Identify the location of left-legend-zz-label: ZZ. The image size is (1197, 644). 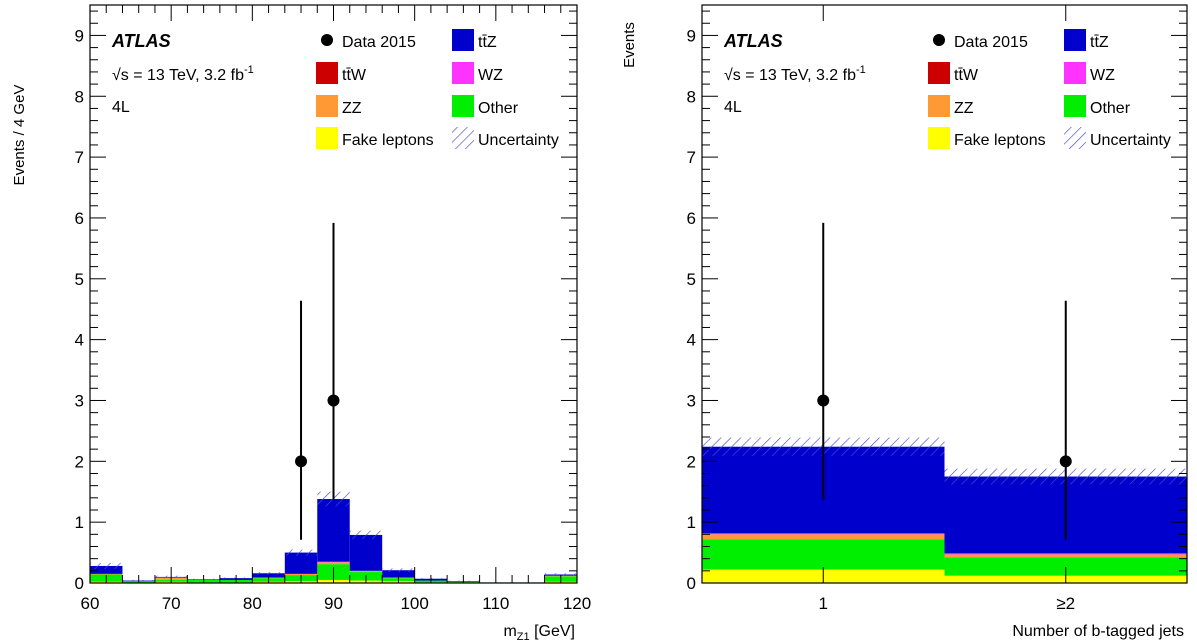
(352, 108).